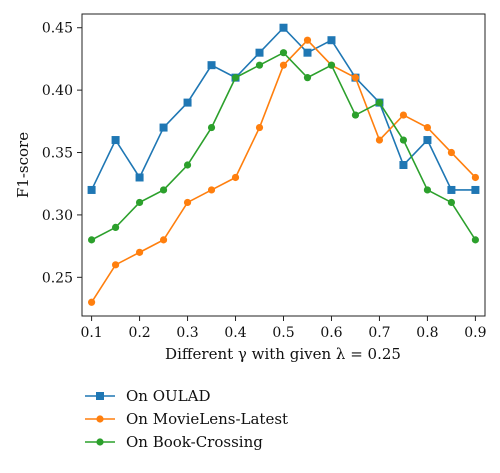  Describe the element at coordinates (427, 333) in the screenshot. I see `x-tick-label: 0.8` at that location.